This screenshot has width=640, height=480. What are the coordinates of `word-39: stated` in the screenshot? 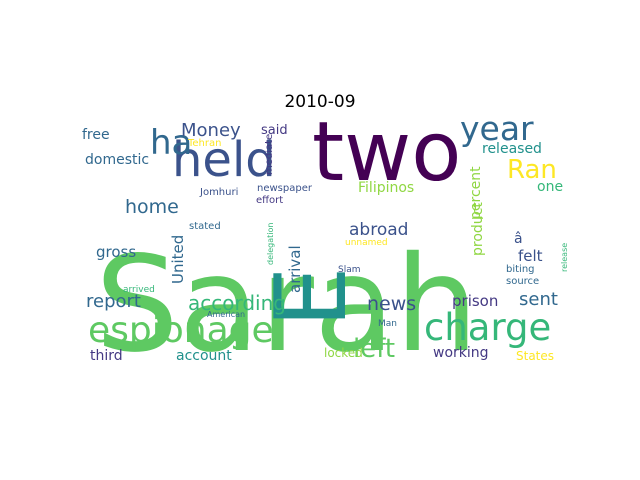 It's located at (205, 226).